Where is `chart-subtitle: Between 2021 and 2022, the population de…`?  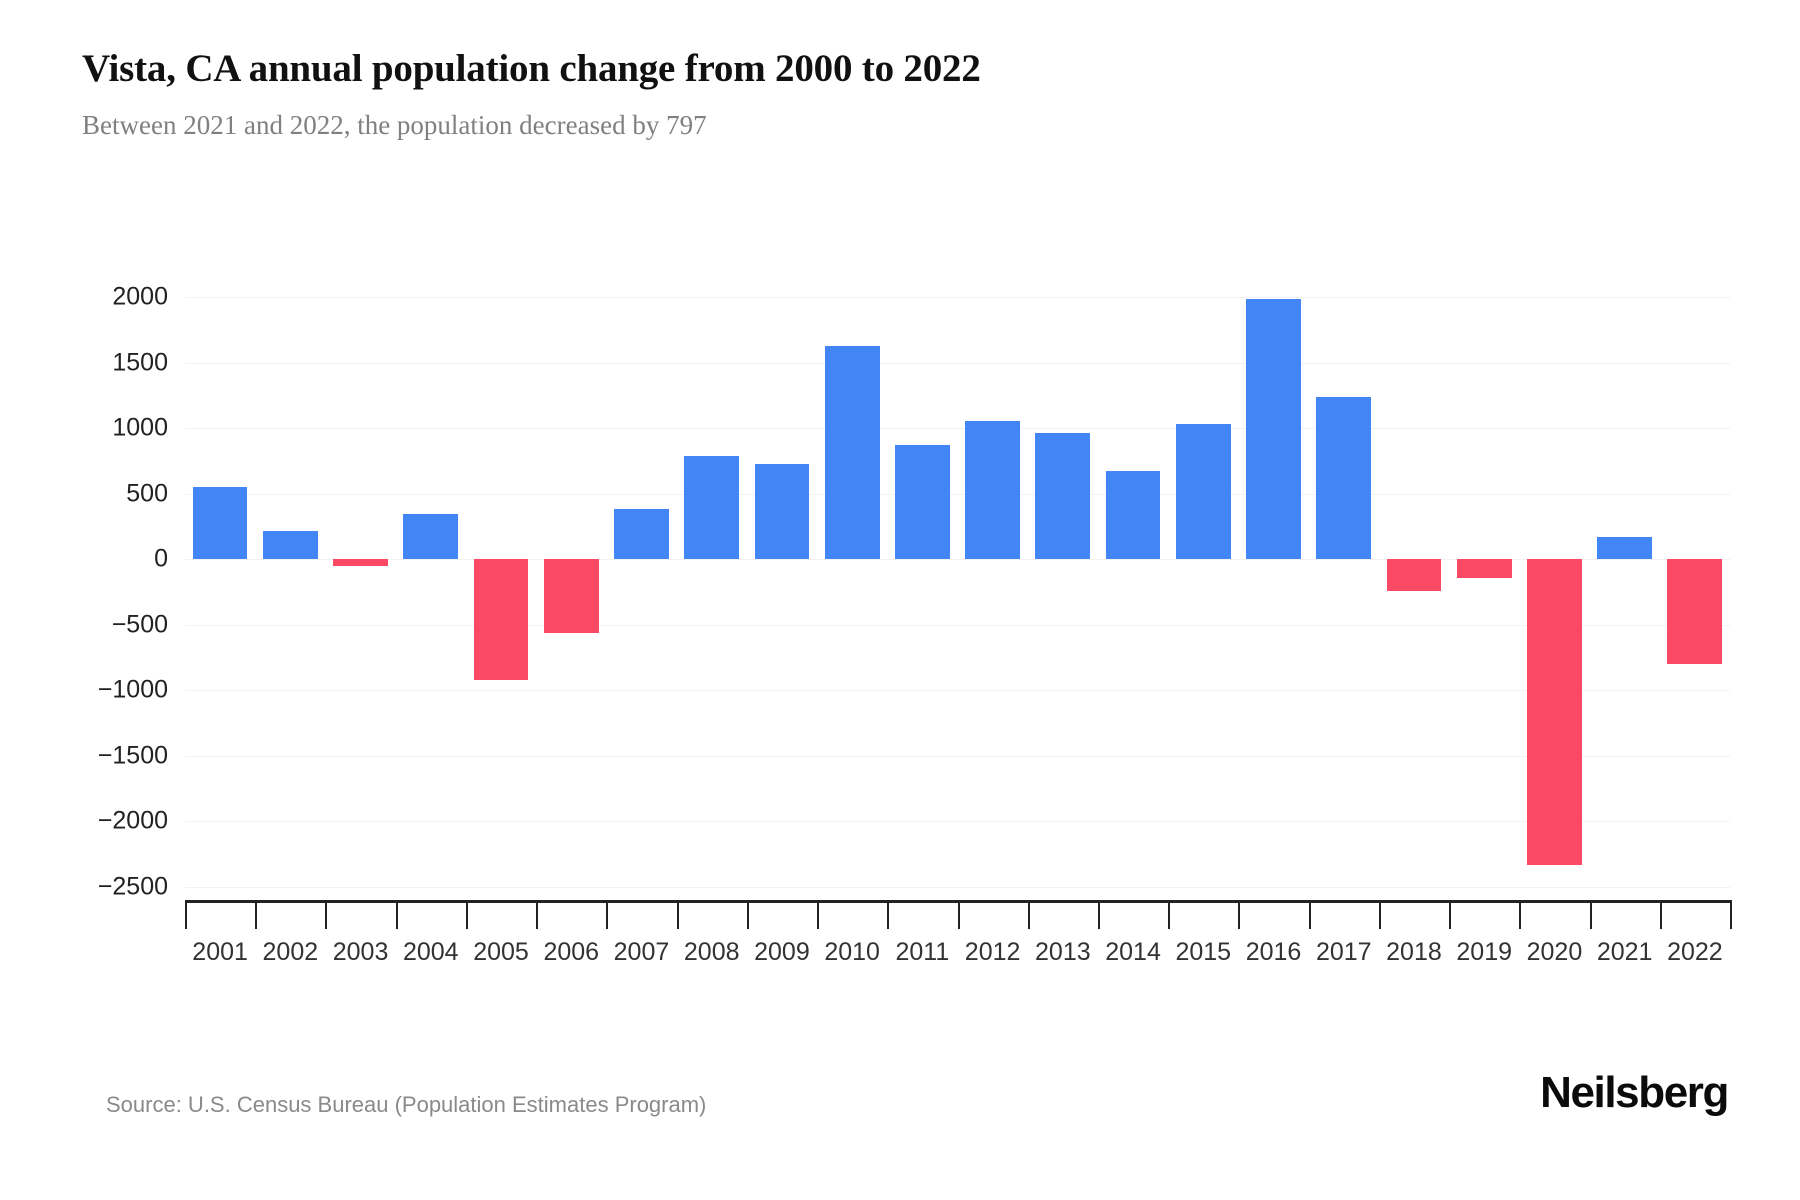 chart-subtitle: Between 2021 and 2022, the population de… is located at coordinates (394, 124).